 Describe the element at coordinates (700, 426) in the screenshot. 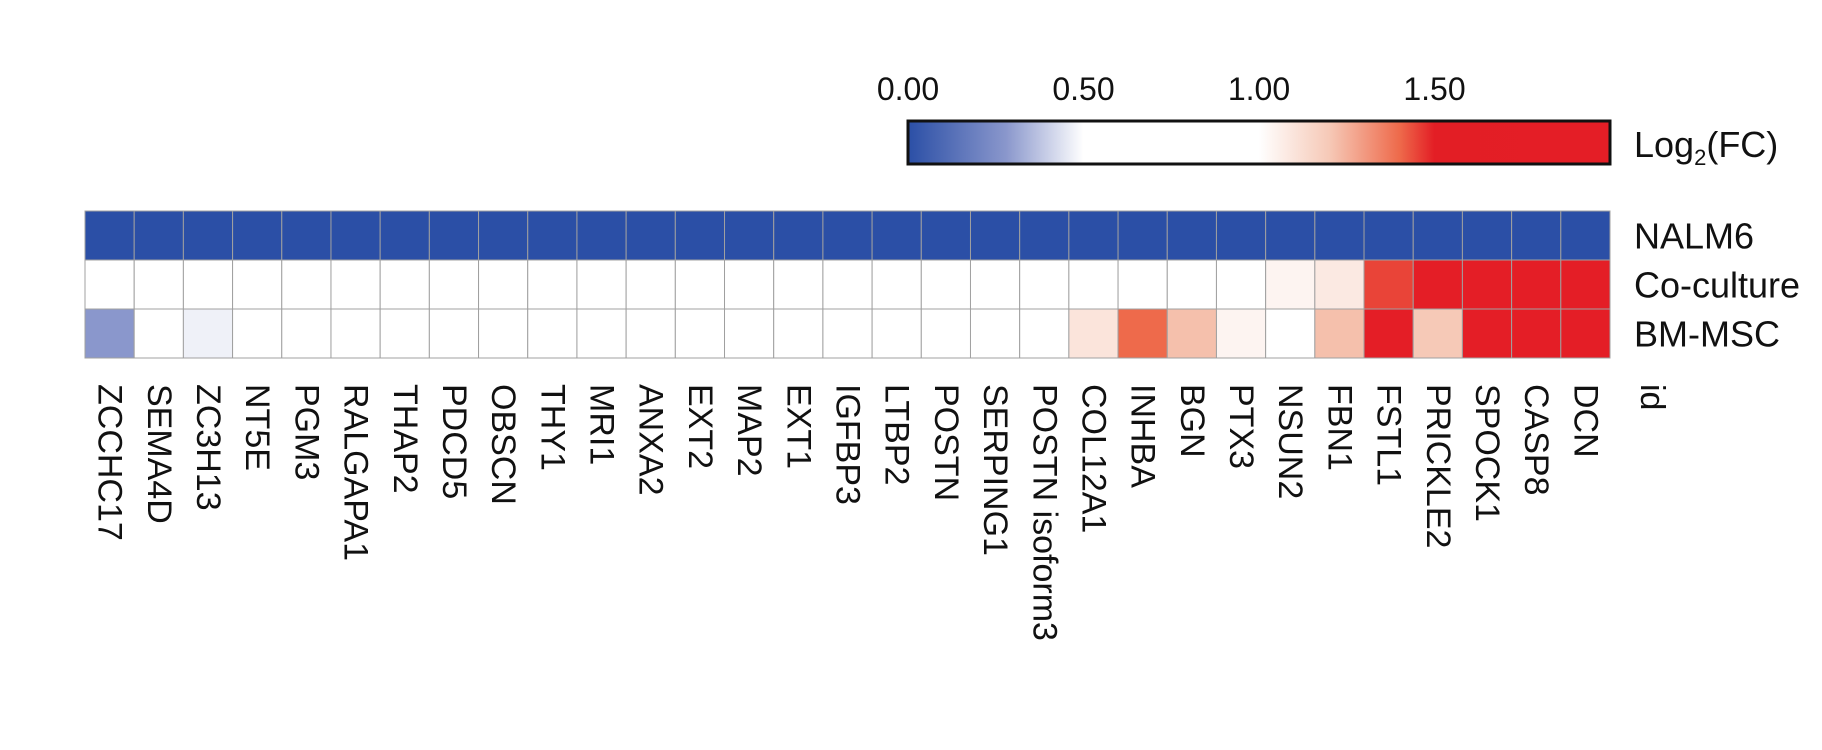

I see `column-label: EXT2` at that location.